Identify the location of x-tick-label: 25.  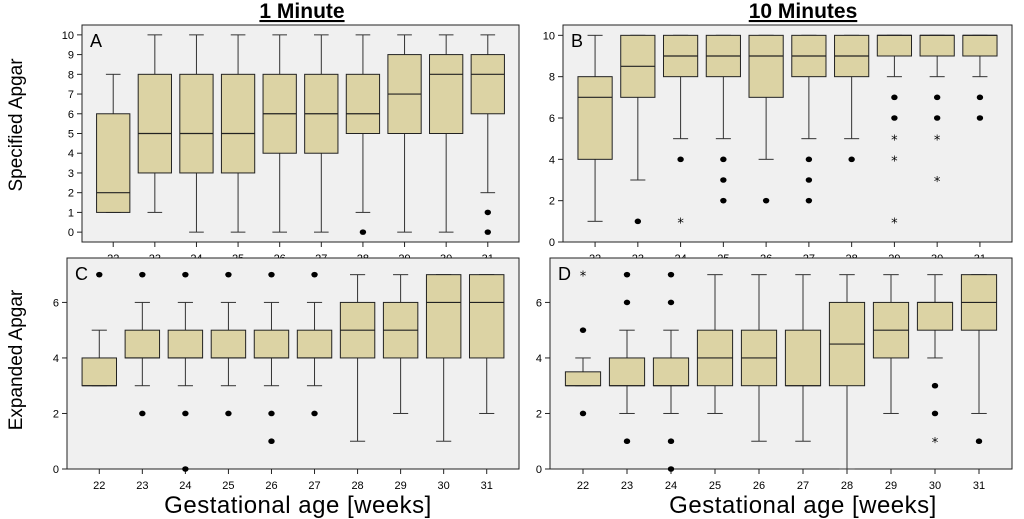
(715, 486).